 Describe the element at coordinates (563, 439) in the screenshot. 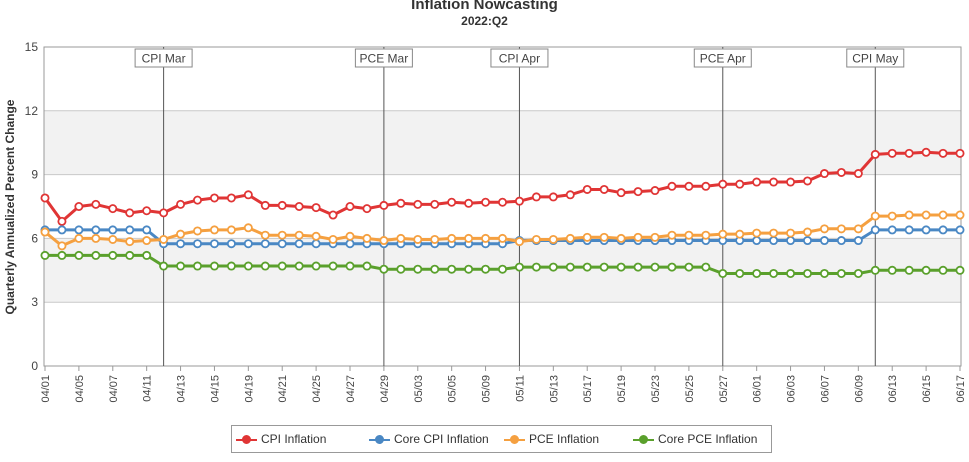

I see `legend-label: PCE Inflation` at that location.